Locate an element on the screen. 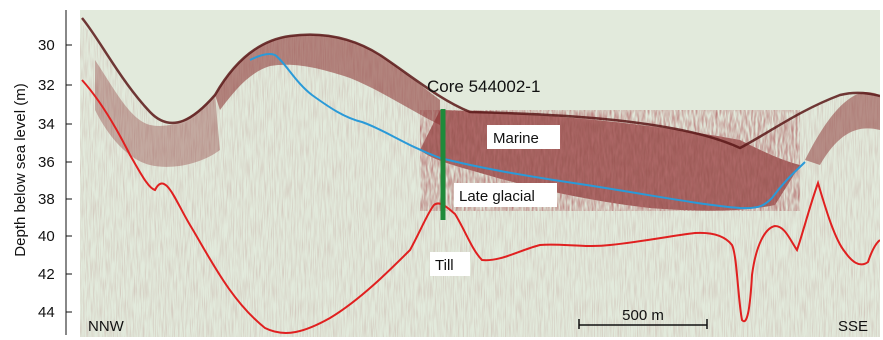  core-label: Core 544002-1 is located at coordinates (483, 86).